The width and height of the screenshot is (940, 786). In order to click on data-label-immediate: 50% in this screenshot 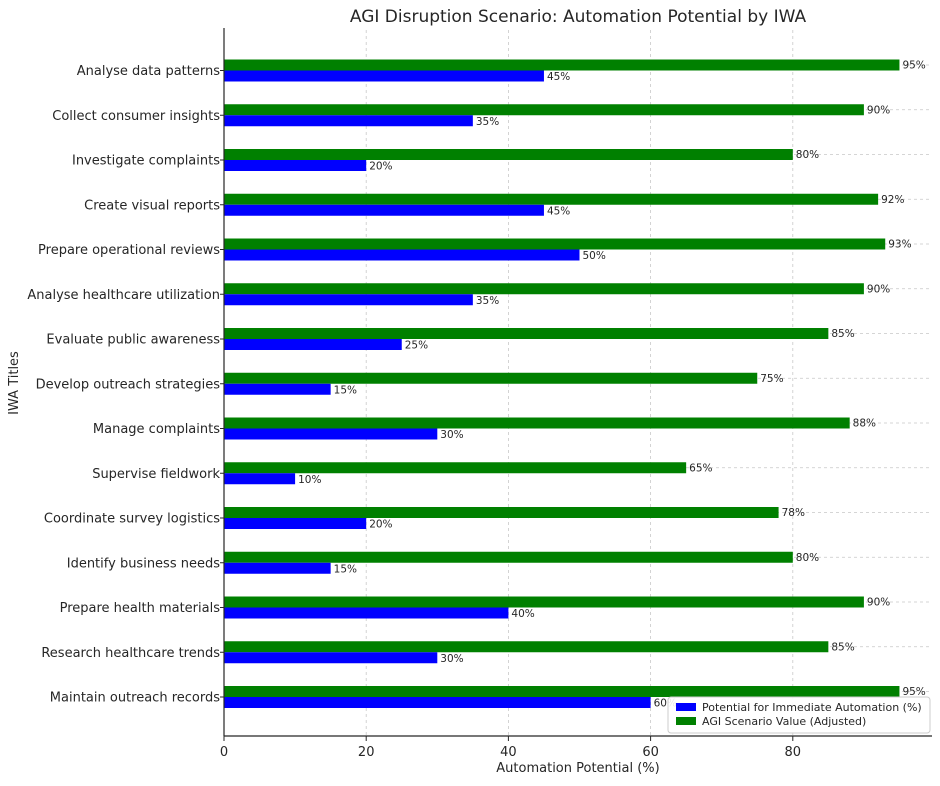, I will do `click(594, 256)`.